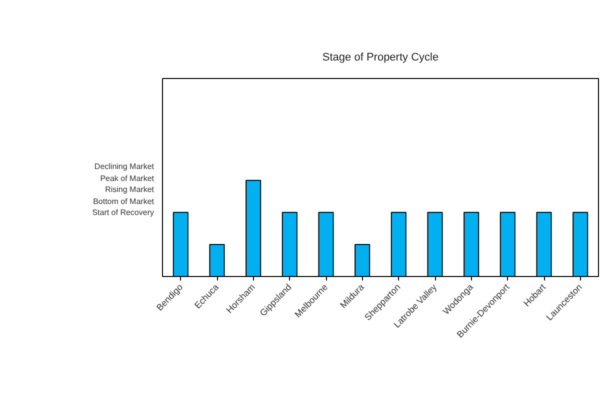 The image size is (612, 406). I want to click on text: Rising Market, so click(129, 190).